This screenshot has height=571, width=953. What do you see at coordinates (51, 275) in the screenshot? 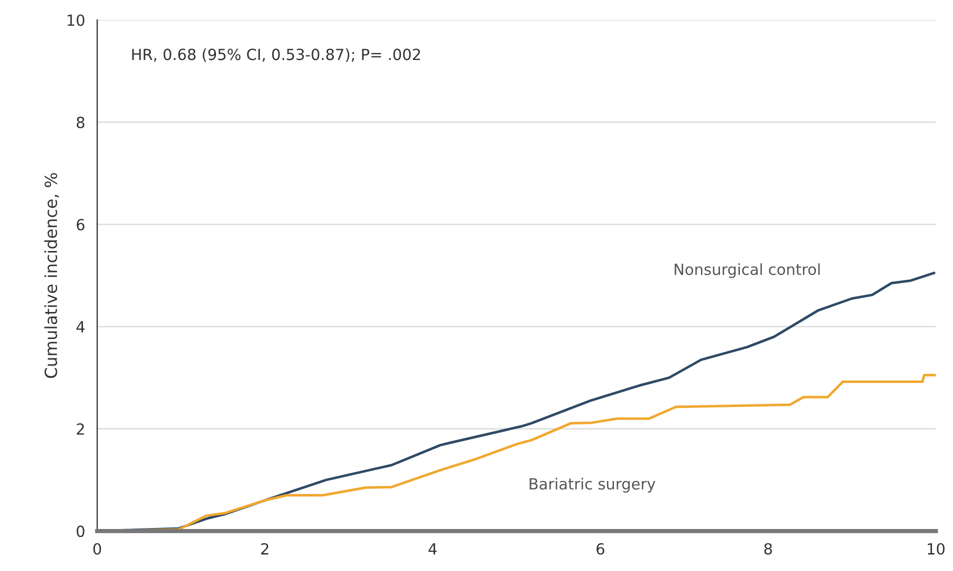
I see `y-axis-title: Cumulative incidence, %` at bounding box center [51, 275].